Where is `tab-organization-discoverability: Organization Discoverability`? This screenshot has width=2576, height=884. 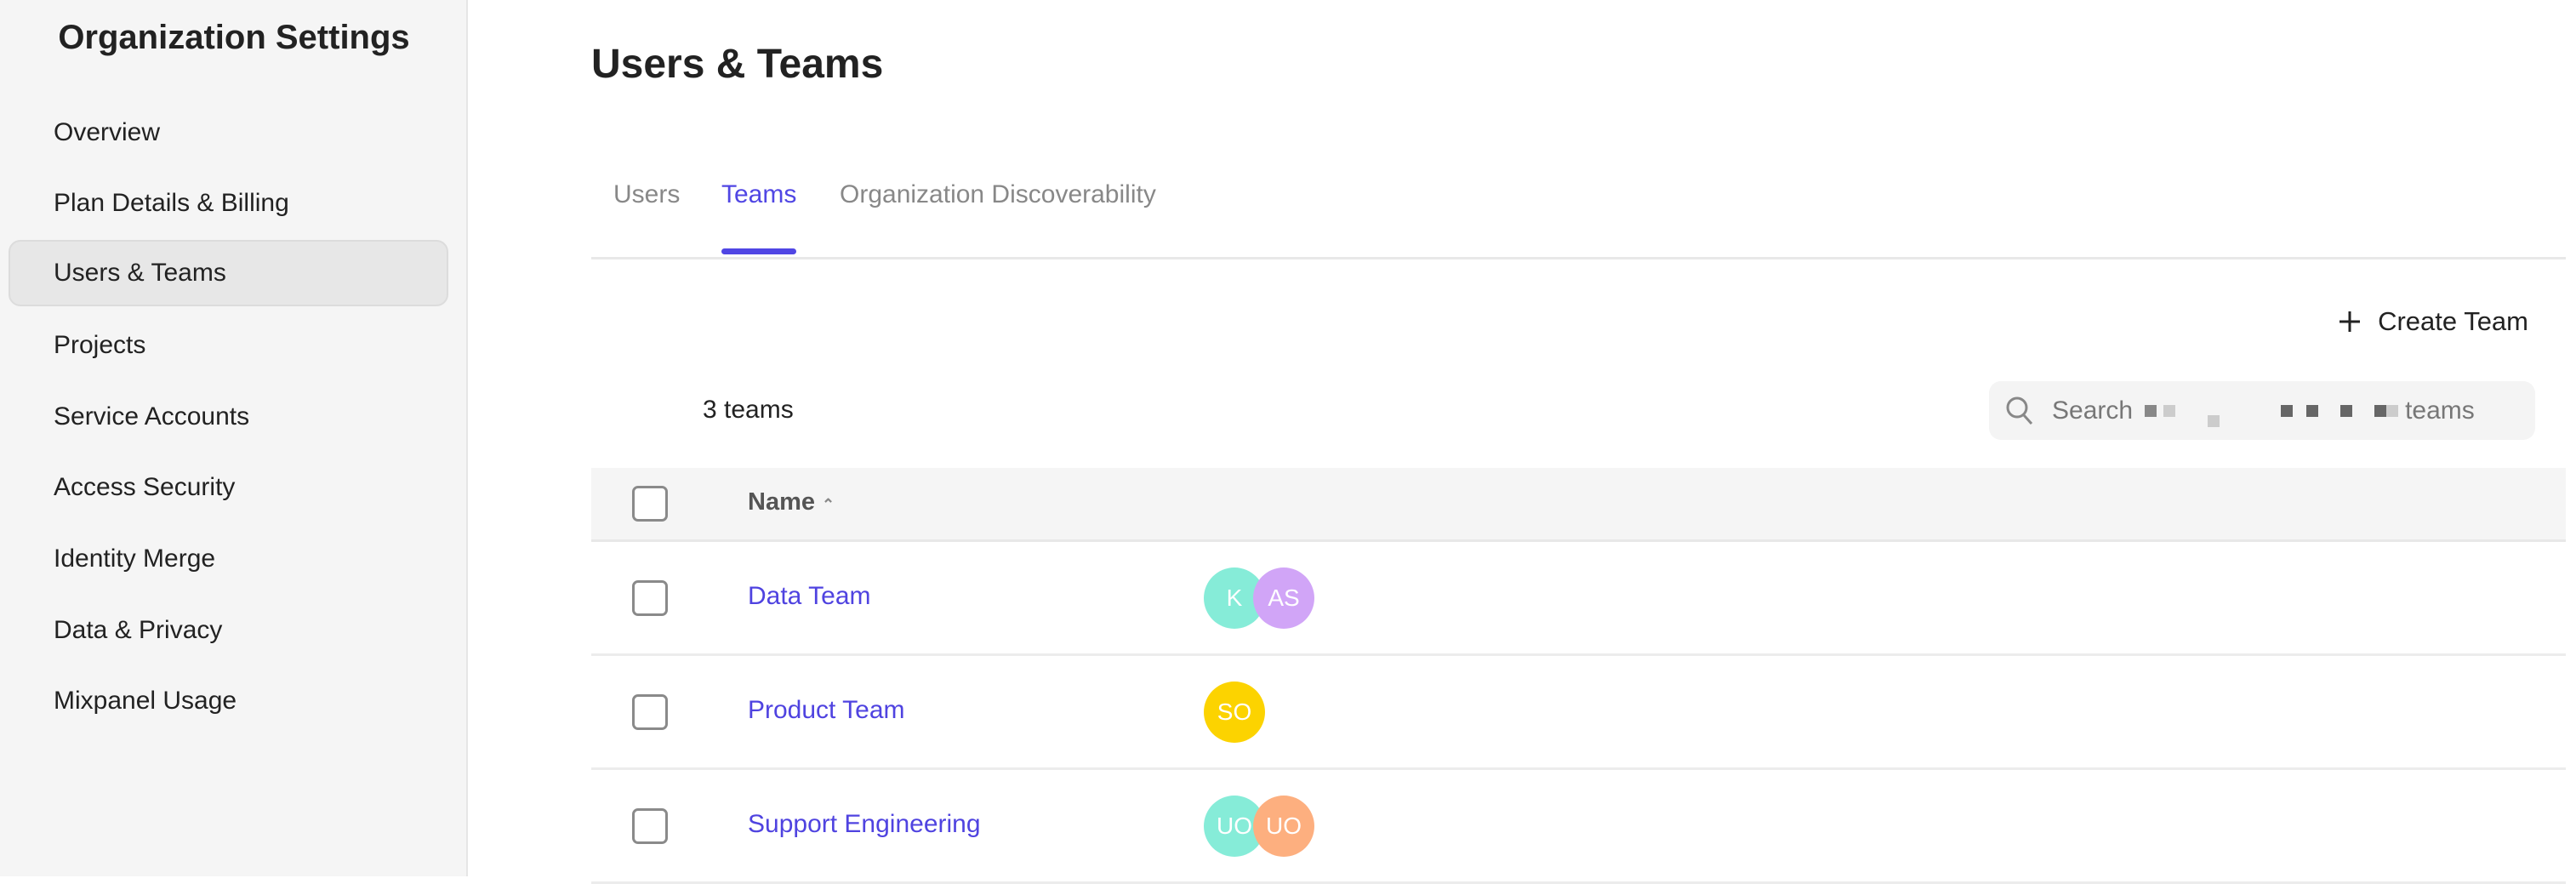 tab-organization-discoverability: Organization Discoverability is located at coordinates (998, 194).